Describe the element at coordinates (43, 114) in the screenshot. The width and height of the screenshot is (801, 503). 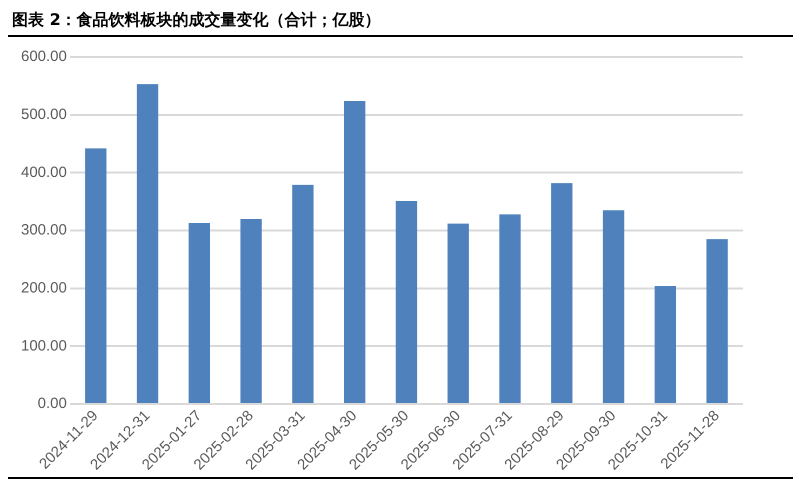
I see `y-tick-label: 500.00` at that location.